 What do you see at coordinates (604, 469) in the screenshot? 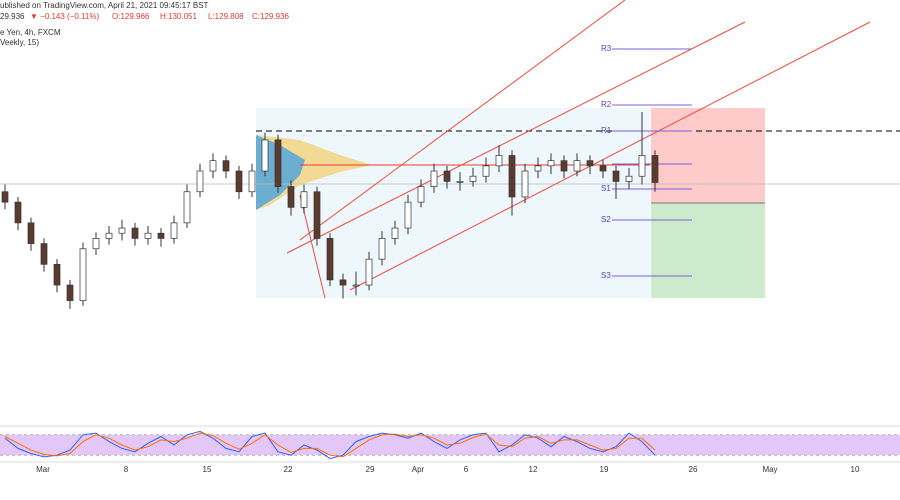
I see `x-tick-label: 19` at bounding box center [604, 469].